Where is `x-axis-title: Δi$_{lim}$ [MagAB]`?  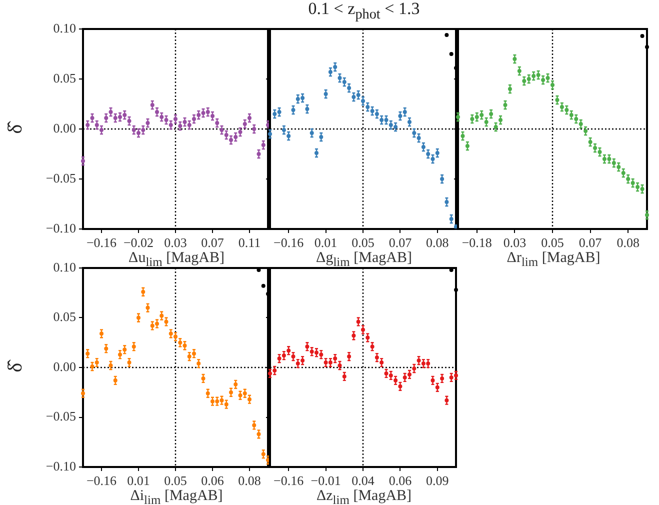 x-axis-title: Δi$_{lim}$ [MagAB] is located at coordinates (176, 496).